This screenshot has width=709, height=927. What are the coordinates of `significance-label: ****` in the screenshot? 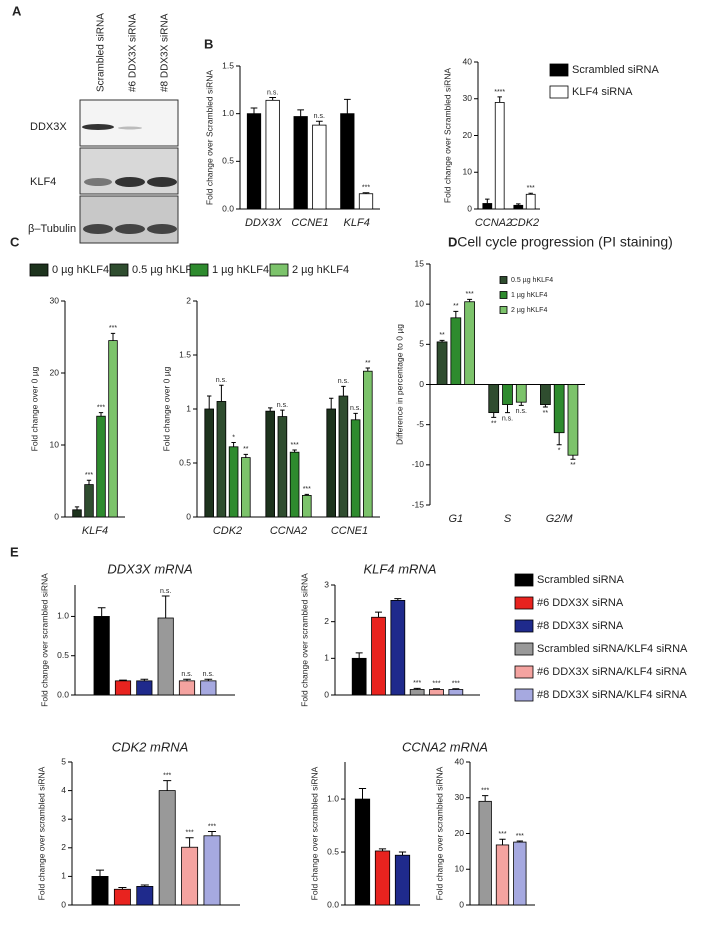 It's located at (499, 92).